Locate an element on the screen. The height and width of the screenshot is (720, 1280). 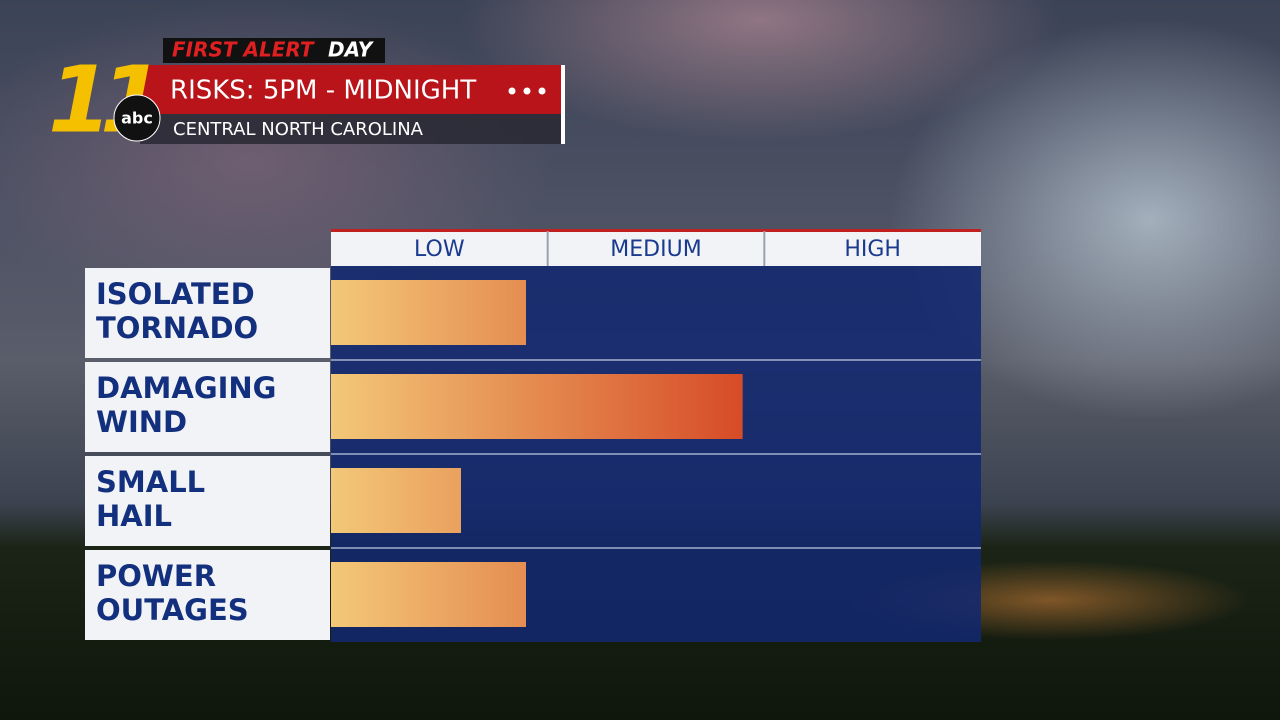
show-banner is located at coordinates (274, 50).